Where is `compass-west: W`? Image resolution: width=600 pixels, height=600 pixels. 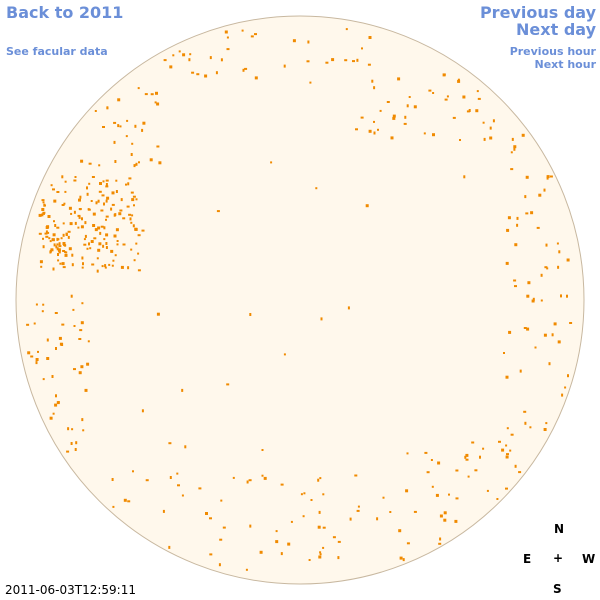 compass-west: W is located at coordinates (589, 559).